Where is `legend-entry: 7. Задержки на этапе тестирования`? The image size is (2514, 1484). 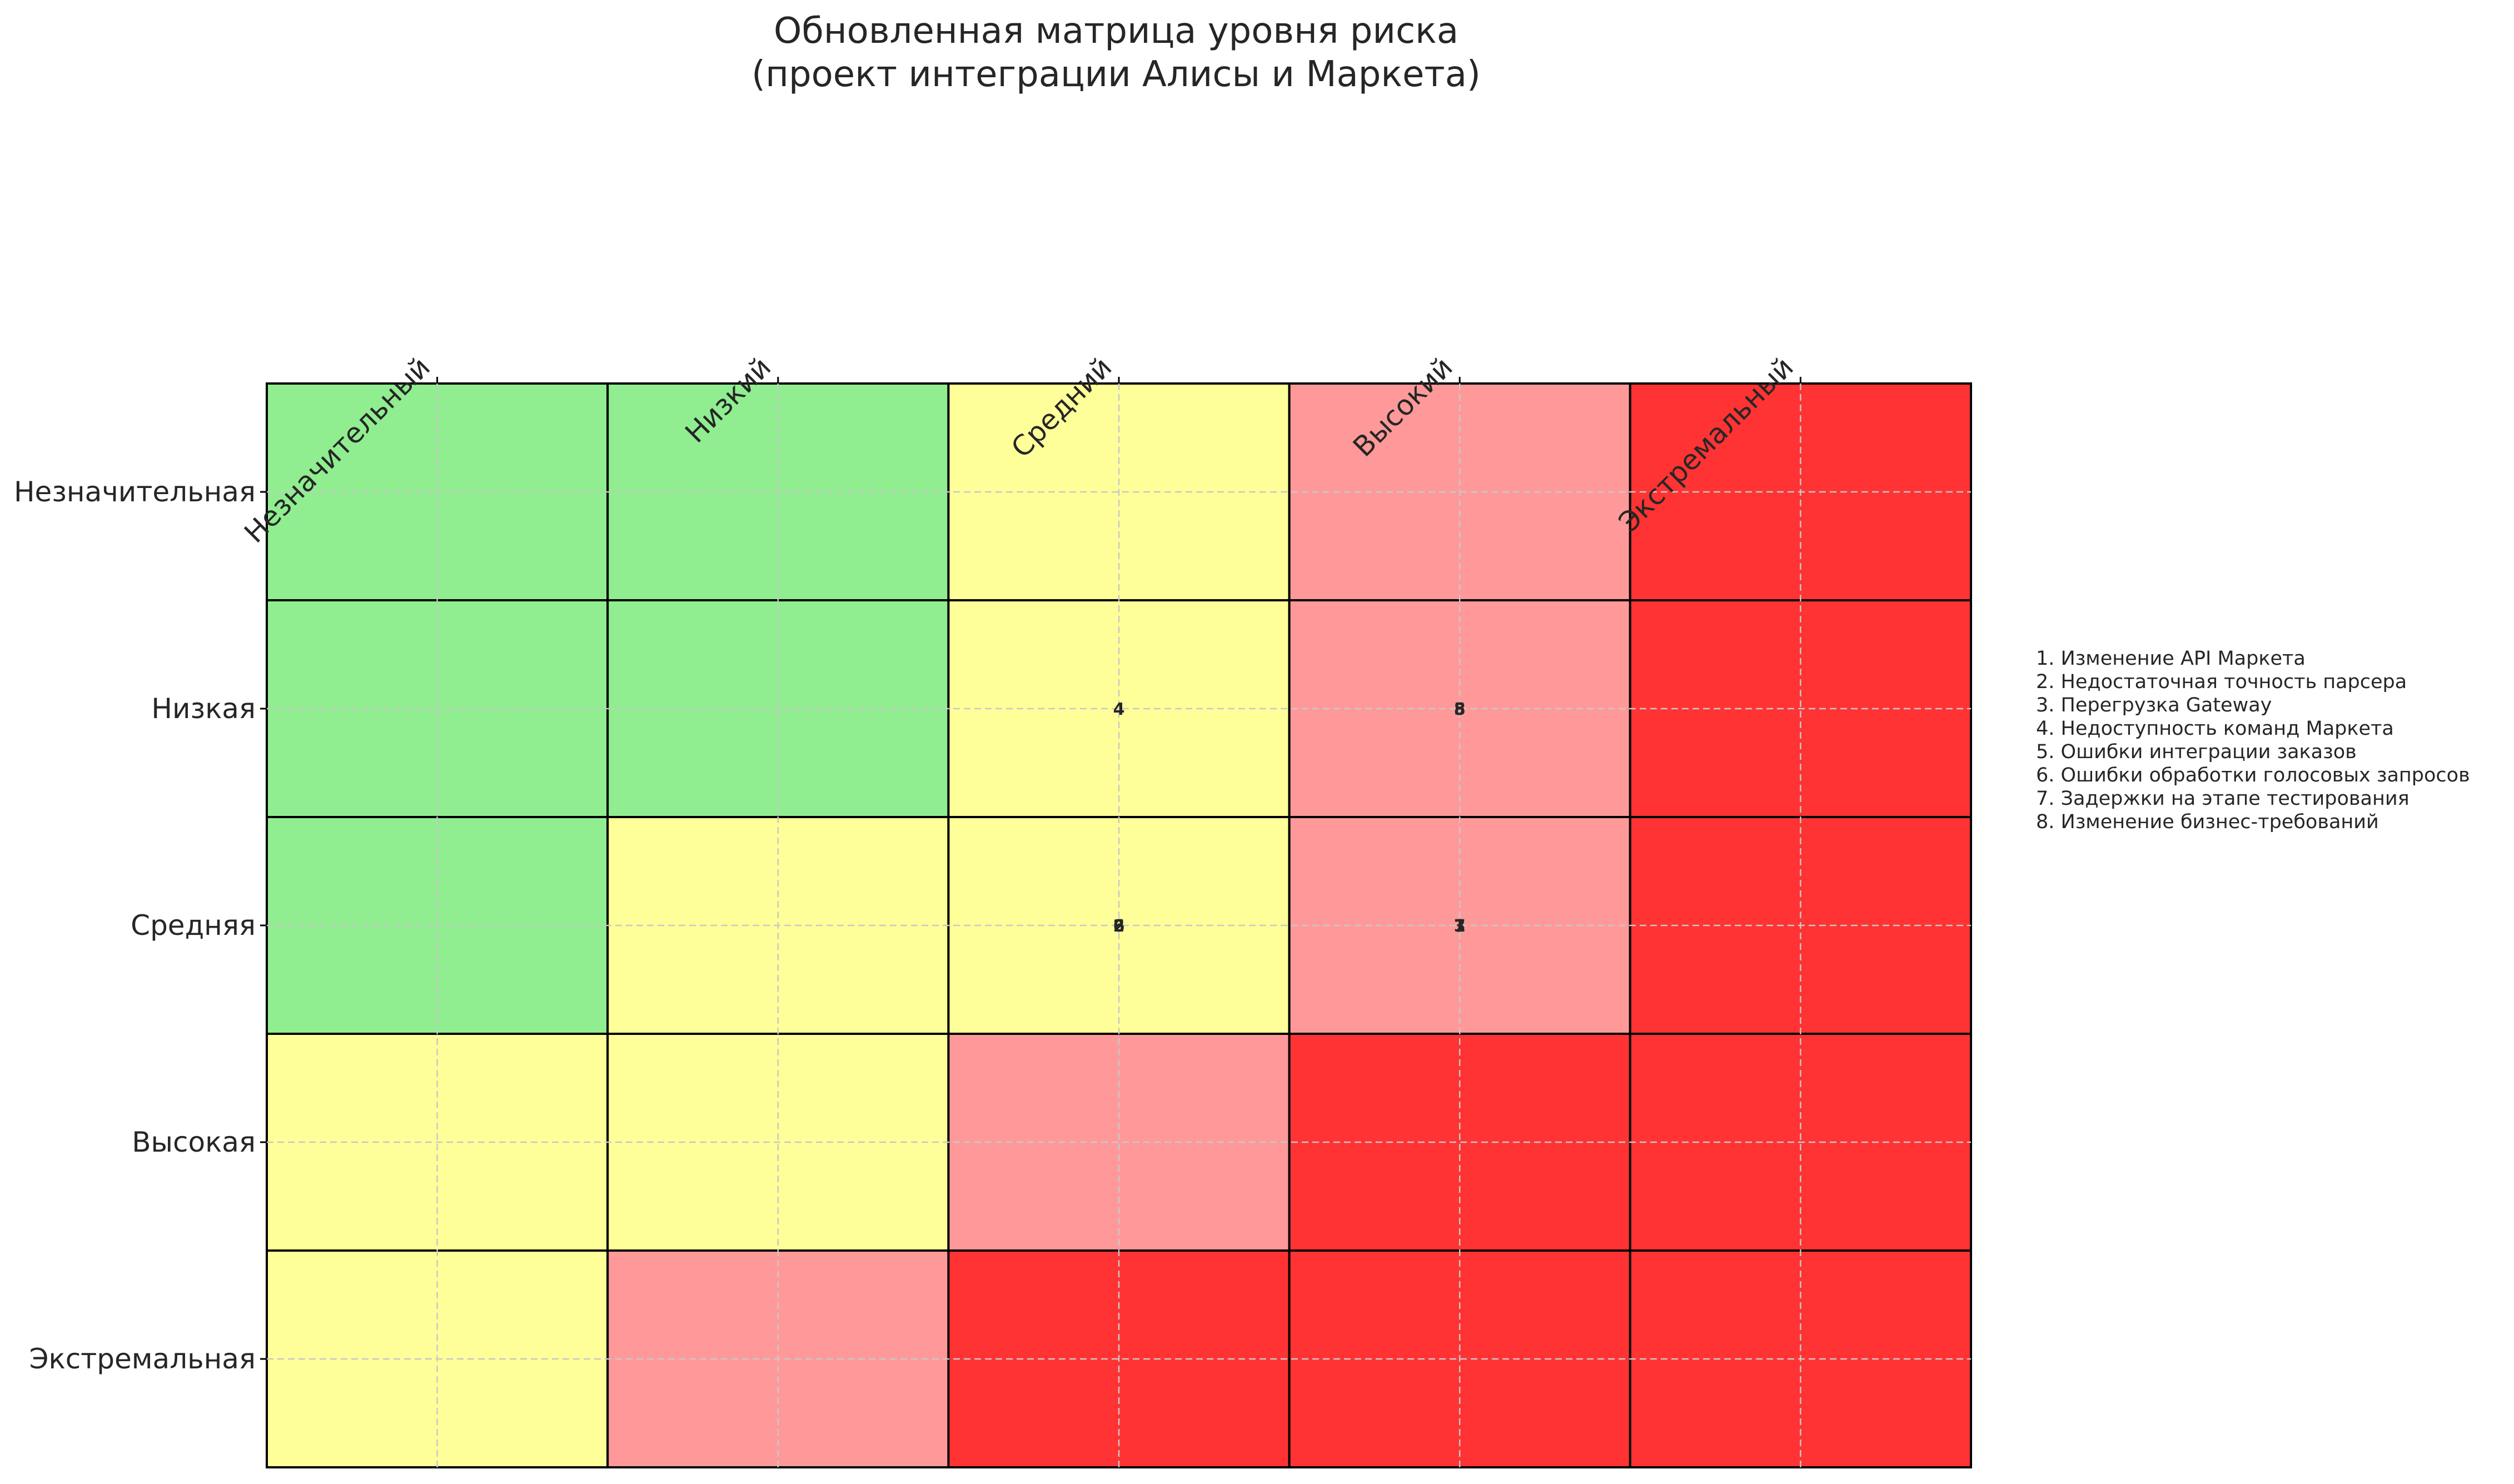
legend-entry: 7. Задержки на этапе тестирования is located at coordinates (2223, 799).